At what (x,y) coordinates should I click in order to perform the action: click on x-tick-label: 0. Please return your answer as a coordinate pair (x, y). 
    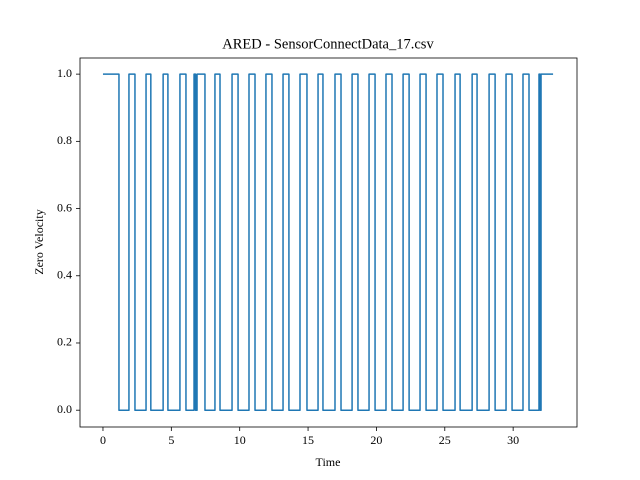
    Looking at the image, I should click on (103, 440).